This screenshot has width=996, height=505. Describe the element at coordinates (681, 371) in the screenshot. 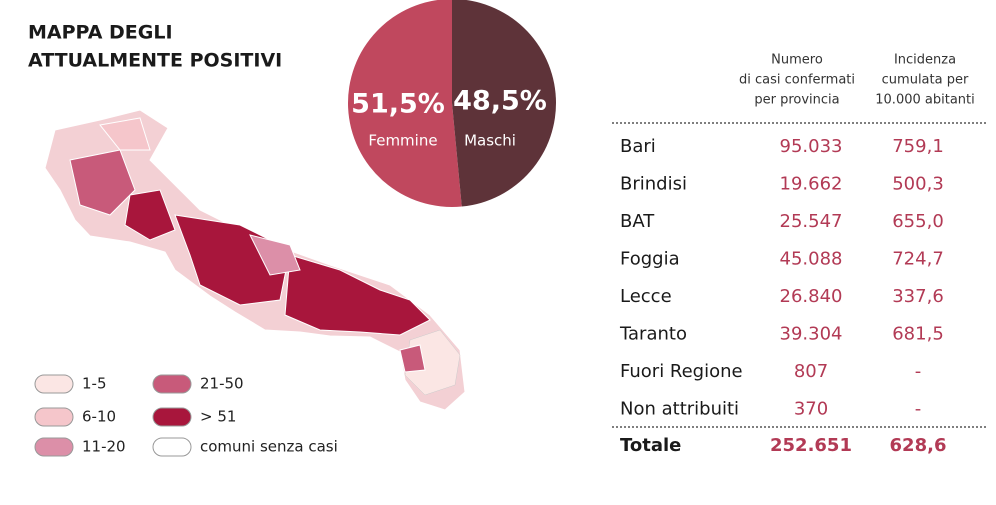

I see `row-name: Fuori Regione` at that location.